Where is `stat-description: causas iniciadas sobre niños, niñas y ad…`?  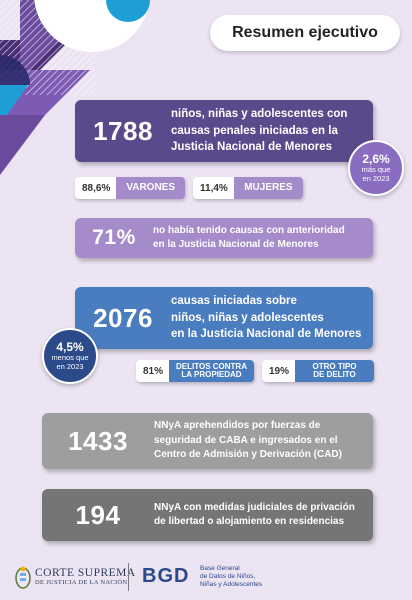
stat-description: causas iniciadas sobre niños, niñas y ad… is located at coordinates (266, 317).